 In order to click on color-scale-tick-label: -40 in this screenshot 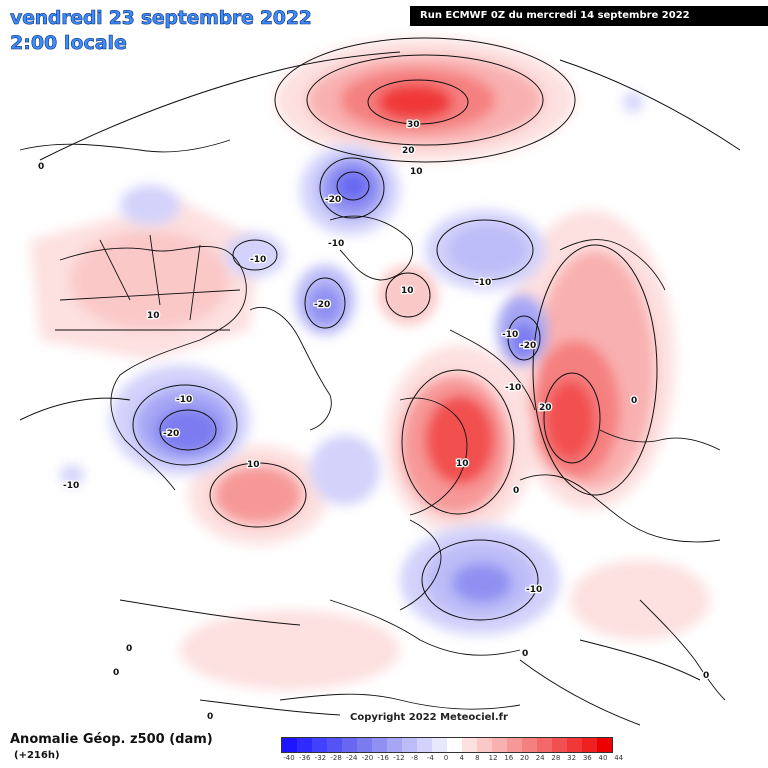, I will do `click(289, 758)`.